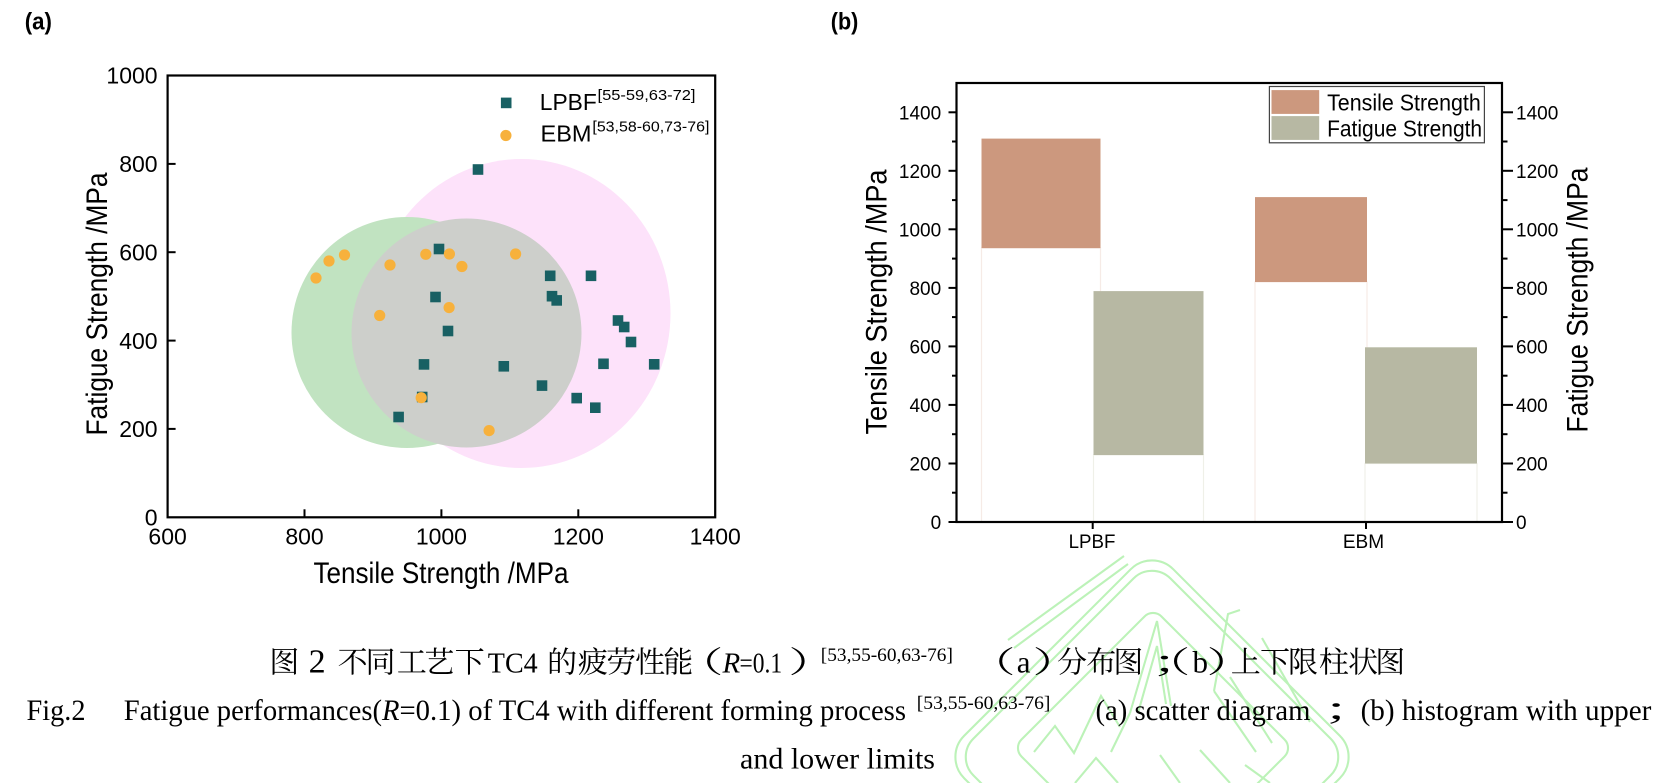  Describe the element at coordinates (845, 21) in the screenshot. I see `svg-text: (b)` at that location.